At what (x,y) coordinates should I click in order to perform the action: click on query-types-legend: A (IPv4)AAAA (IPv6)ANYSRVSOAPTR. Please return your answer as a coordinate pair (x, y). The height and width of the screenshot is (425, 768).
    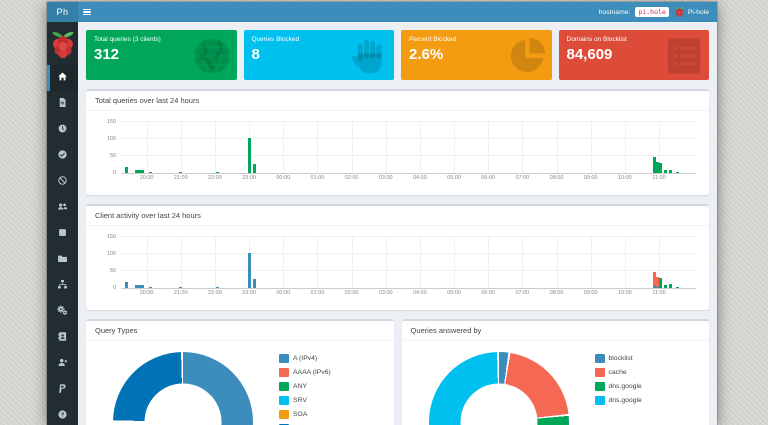
    Looking at the image, I should click on (305, 389).